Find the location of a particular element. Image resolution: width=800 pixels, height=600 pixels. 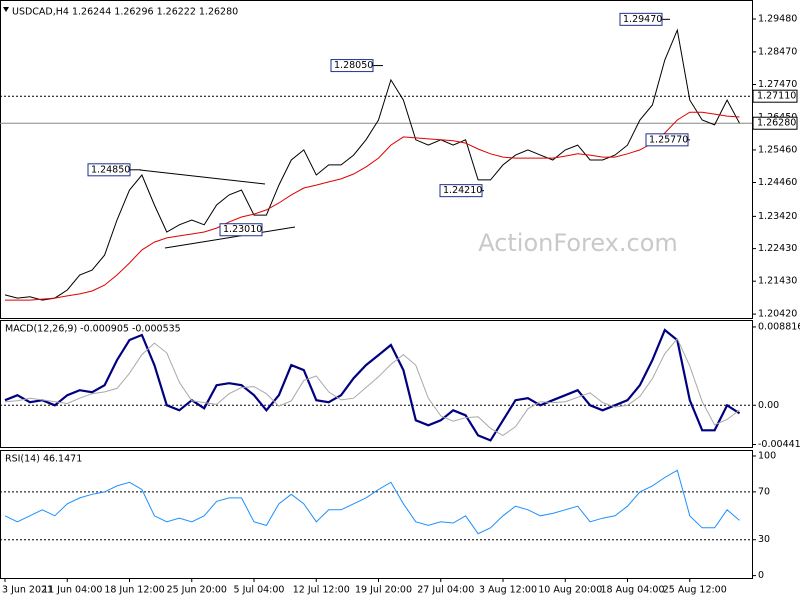

x-tick-label: 27 Jul 04:00 is located at coordinates (445, 590).